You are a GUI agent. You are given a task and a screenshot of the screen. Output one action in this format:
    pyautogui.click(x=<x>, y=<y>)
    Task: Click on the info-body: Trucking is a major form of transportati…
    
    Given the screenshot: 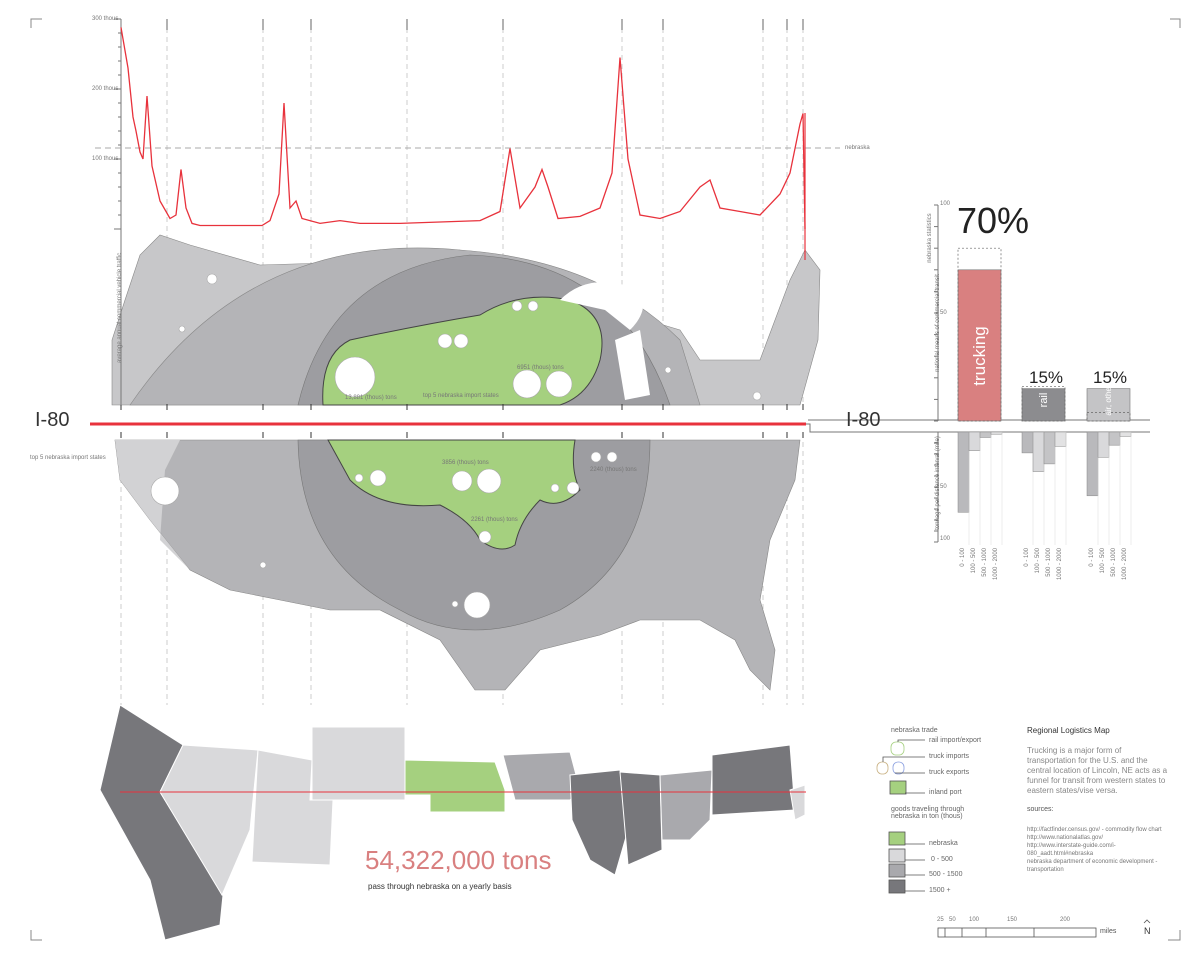 What is the action you would take?
    pyautogui.click(x=1097, y=770)
    